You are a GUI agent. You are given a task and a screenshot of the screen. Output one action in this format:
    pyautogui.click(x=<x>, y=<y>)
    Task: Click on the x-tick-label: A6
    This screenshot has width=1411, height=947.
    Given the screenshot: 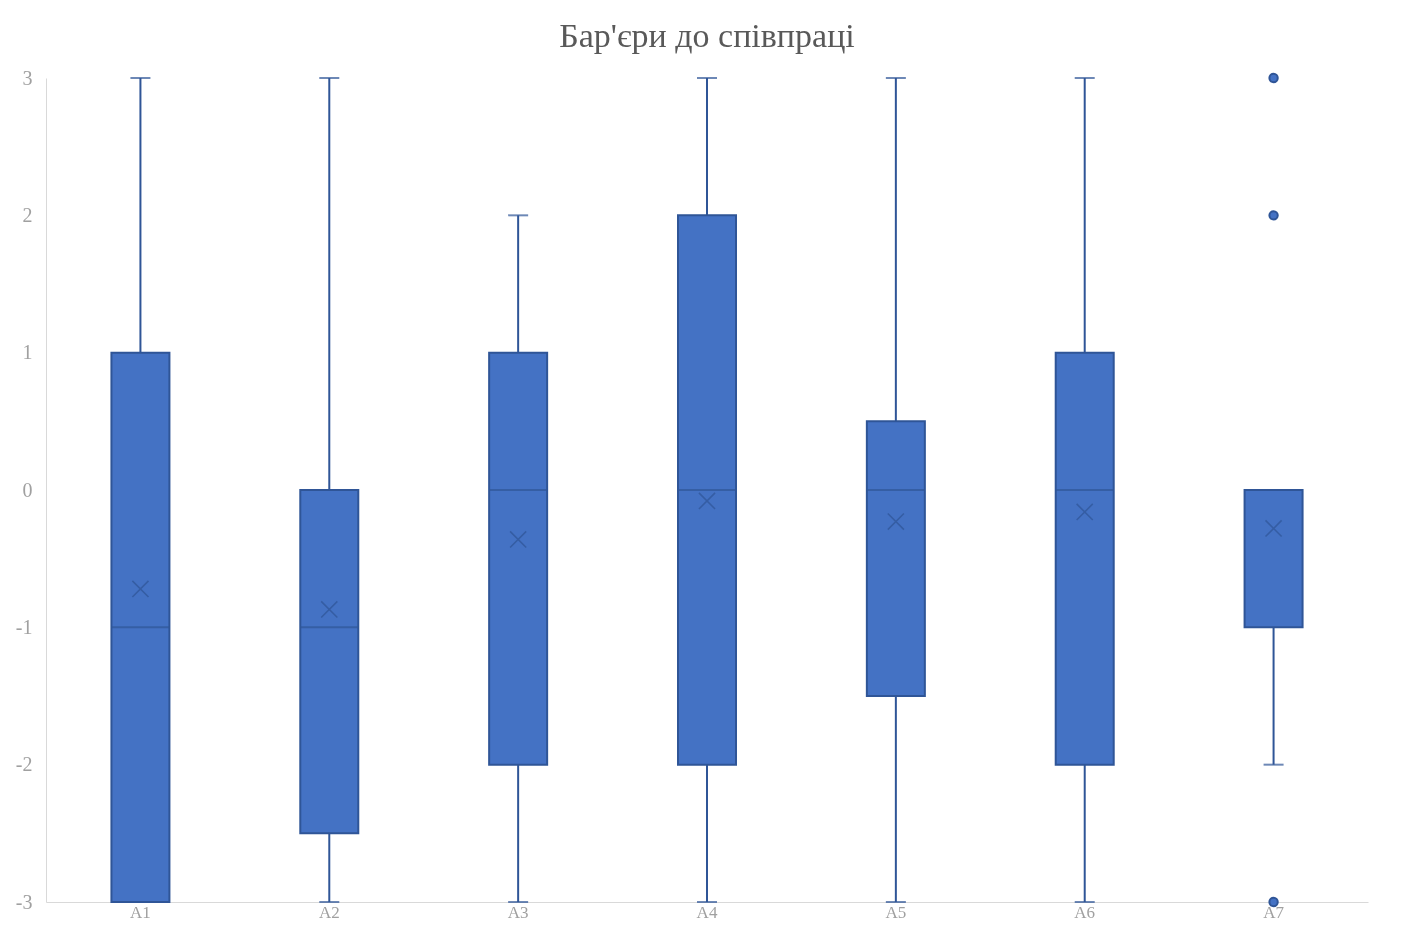 What is the action you would take?
    pyautogui.click(x=1085, y=912)
    